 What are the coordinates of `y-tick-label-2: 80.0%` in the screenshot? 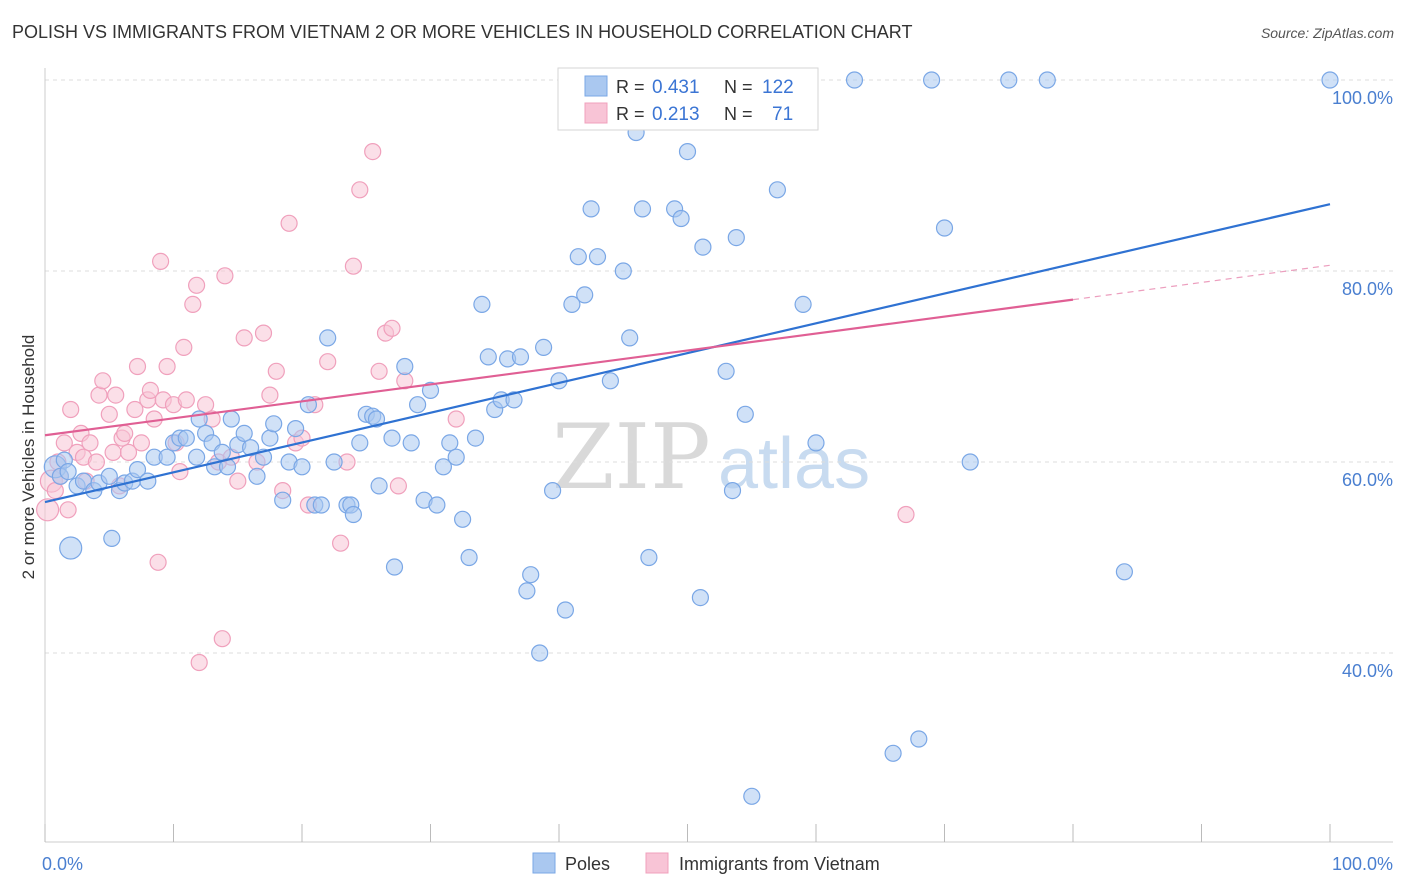 It's located at (1367, 289).